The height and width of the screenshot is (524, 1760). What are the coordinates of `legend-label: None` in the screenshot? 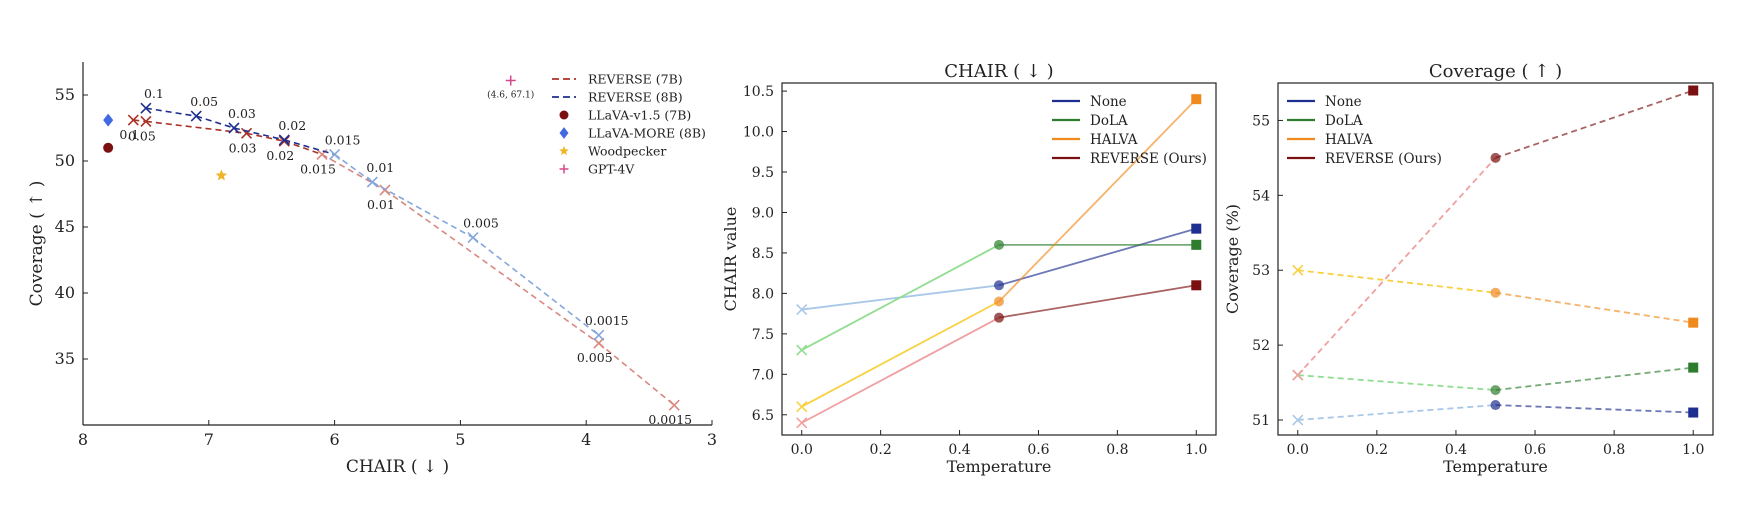 It's located at (1108, 102).